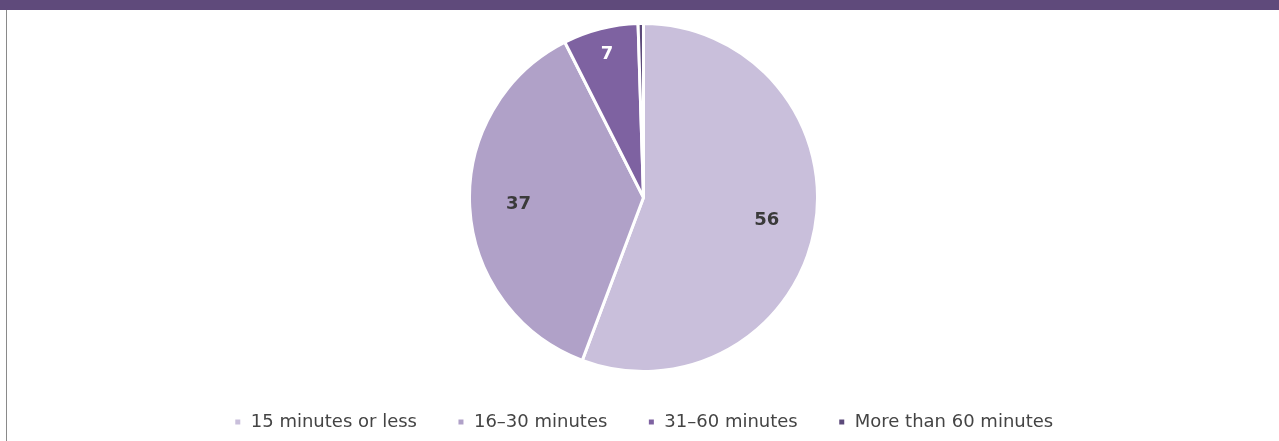 The width and height of the screenshot is (1279, 441). What do you see at coordinates (518, 203) in the screenshot?
I see `data-label: 37` at bounding box center [518, 203].